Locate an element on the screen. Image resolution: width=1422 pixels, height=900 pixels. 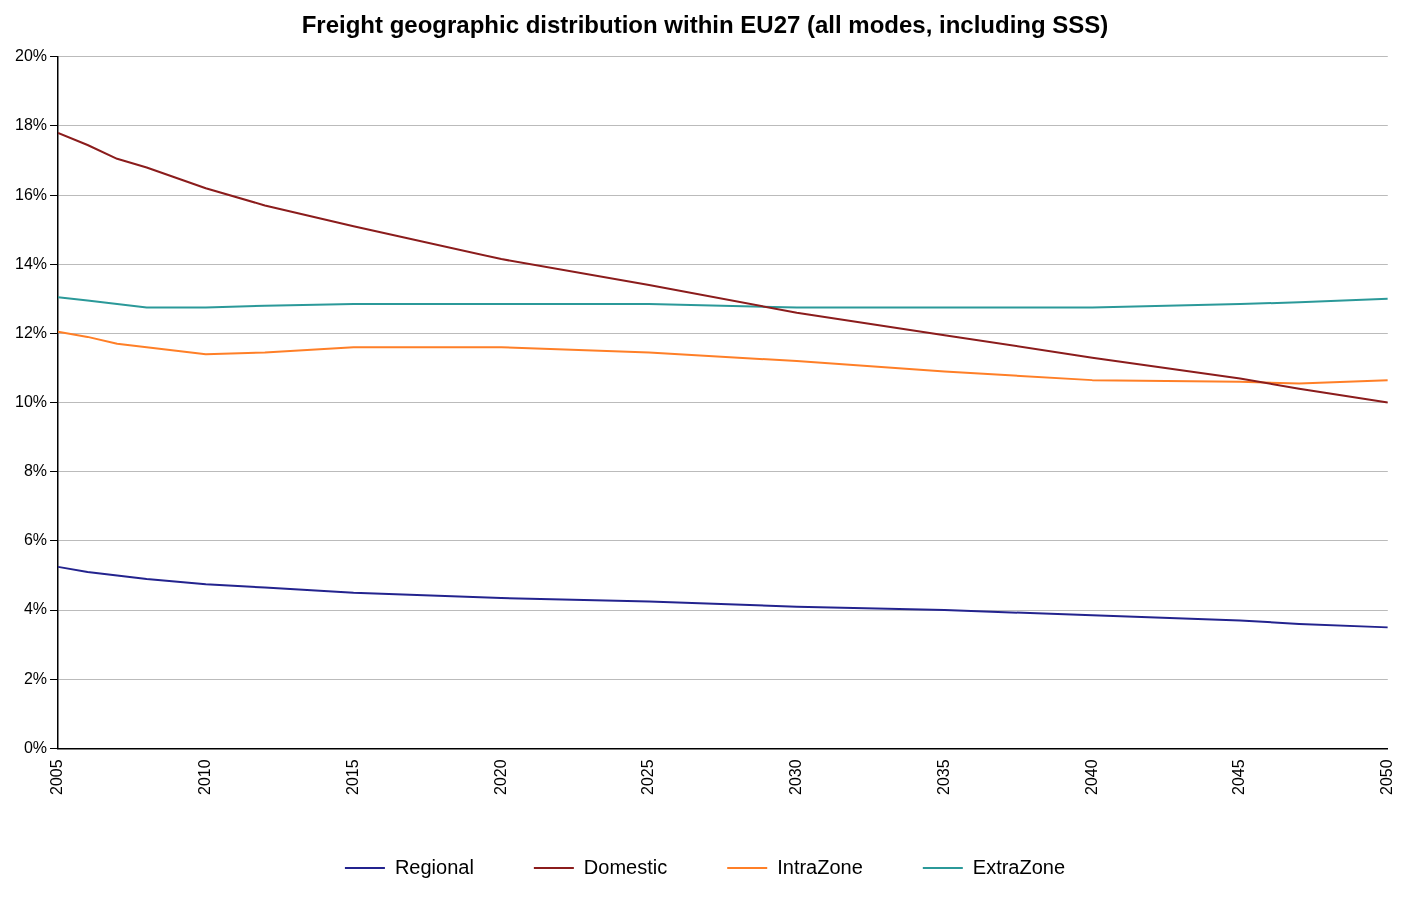
legend-label: IntraZone is located at coordinates (820, 866).